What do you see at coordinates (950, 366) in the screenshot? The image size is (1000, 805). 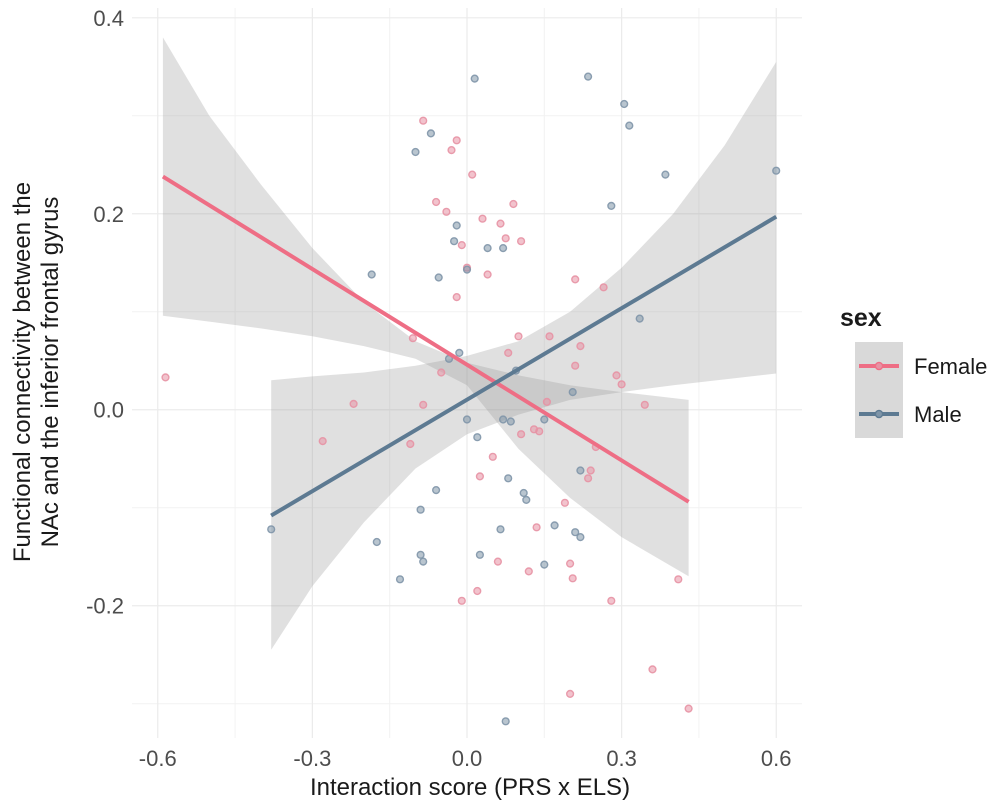 I see `legend-label-female: Female` at bounding box center [950, 366].